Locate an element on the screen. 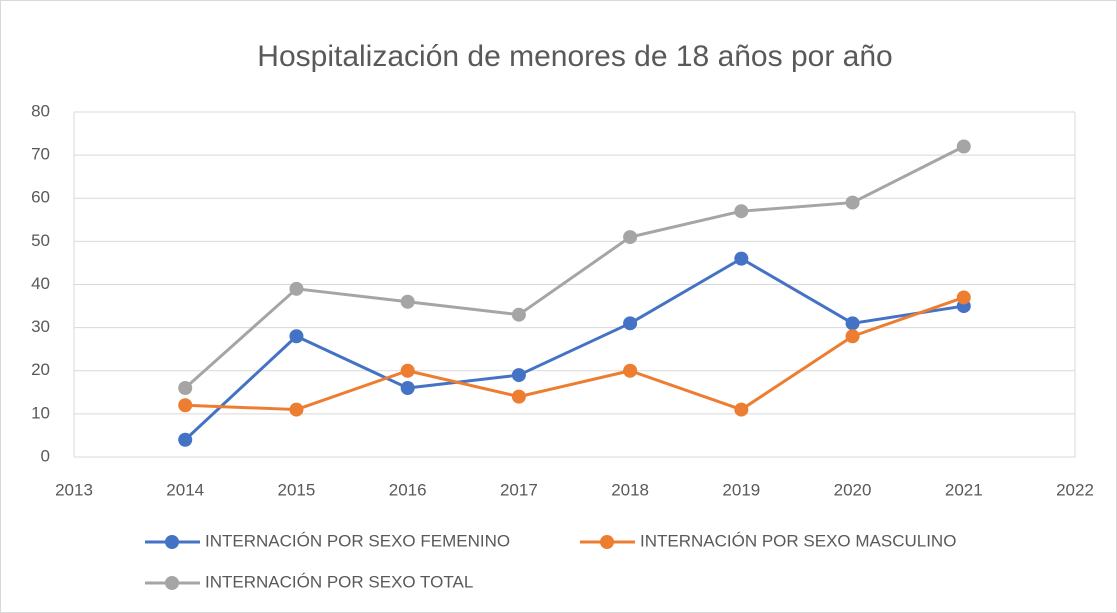 The width and height of the screenshot is (1117, 613). y-tick-label: 80 is located at coordinates (40, 110).